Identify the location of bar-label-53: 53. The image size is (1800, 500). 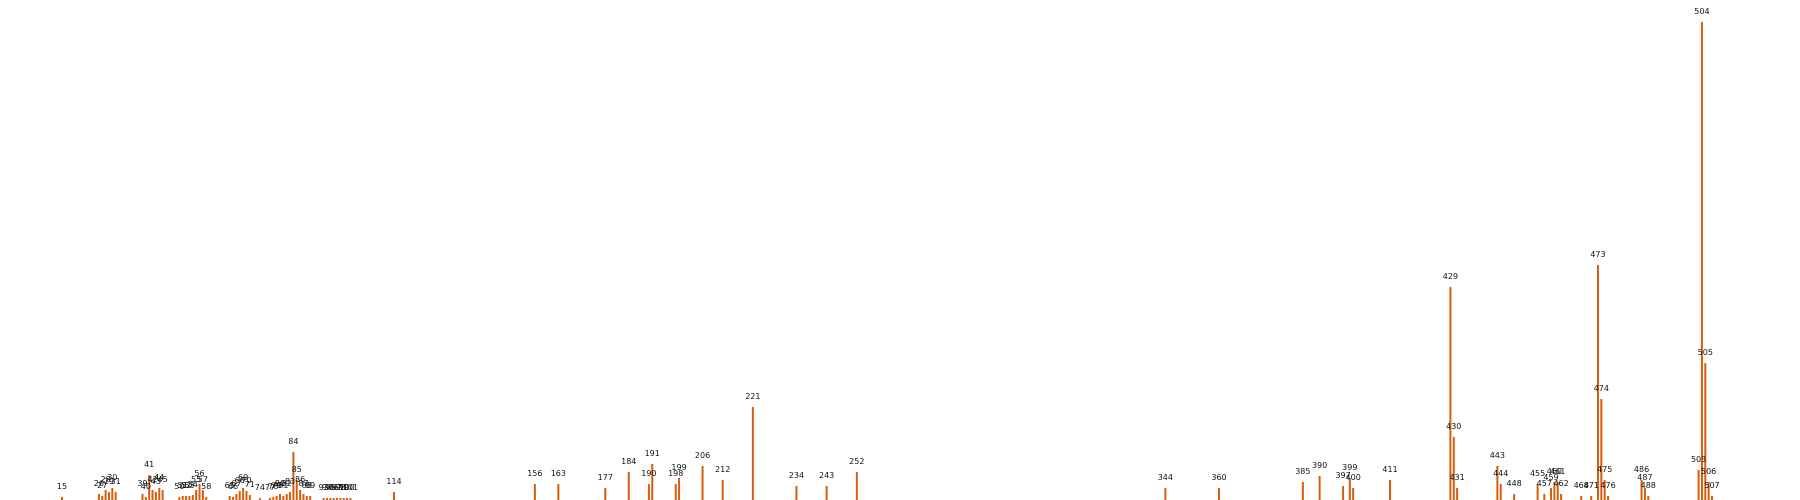
(189, 485).